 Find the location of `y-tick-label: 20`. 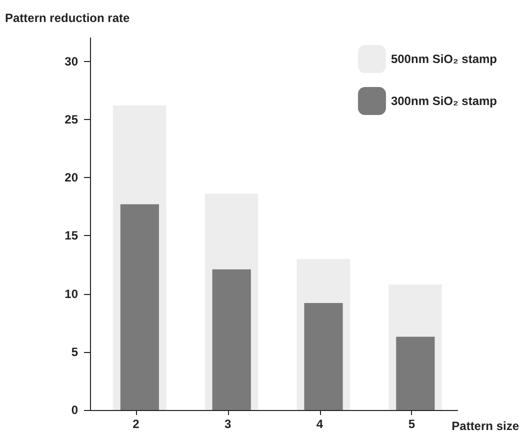

y-tick-label: 20 is located at coordinates (71, 177).